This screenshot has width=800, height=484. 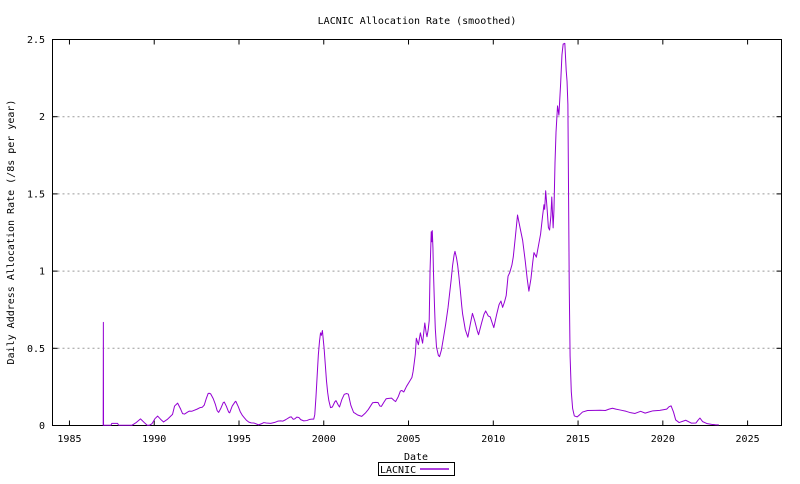 What do you see at coordinates (398, 470) in the screenshot?
I see `legend-entry-label: LACNIC` at bounding box center [398, 470].